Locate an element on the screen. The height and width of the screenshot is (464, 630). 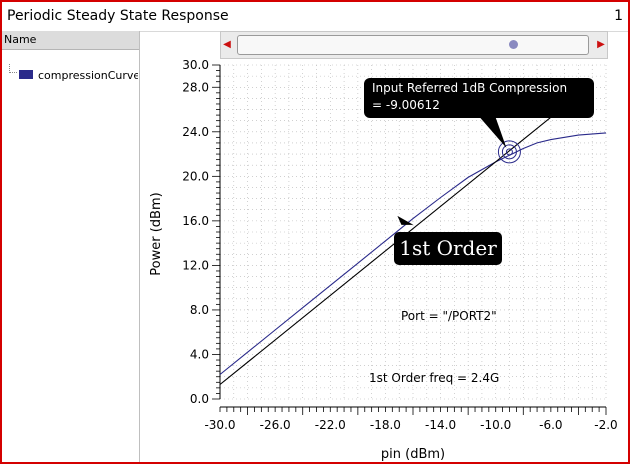
marker-layer is located at coordinates (459, 170).